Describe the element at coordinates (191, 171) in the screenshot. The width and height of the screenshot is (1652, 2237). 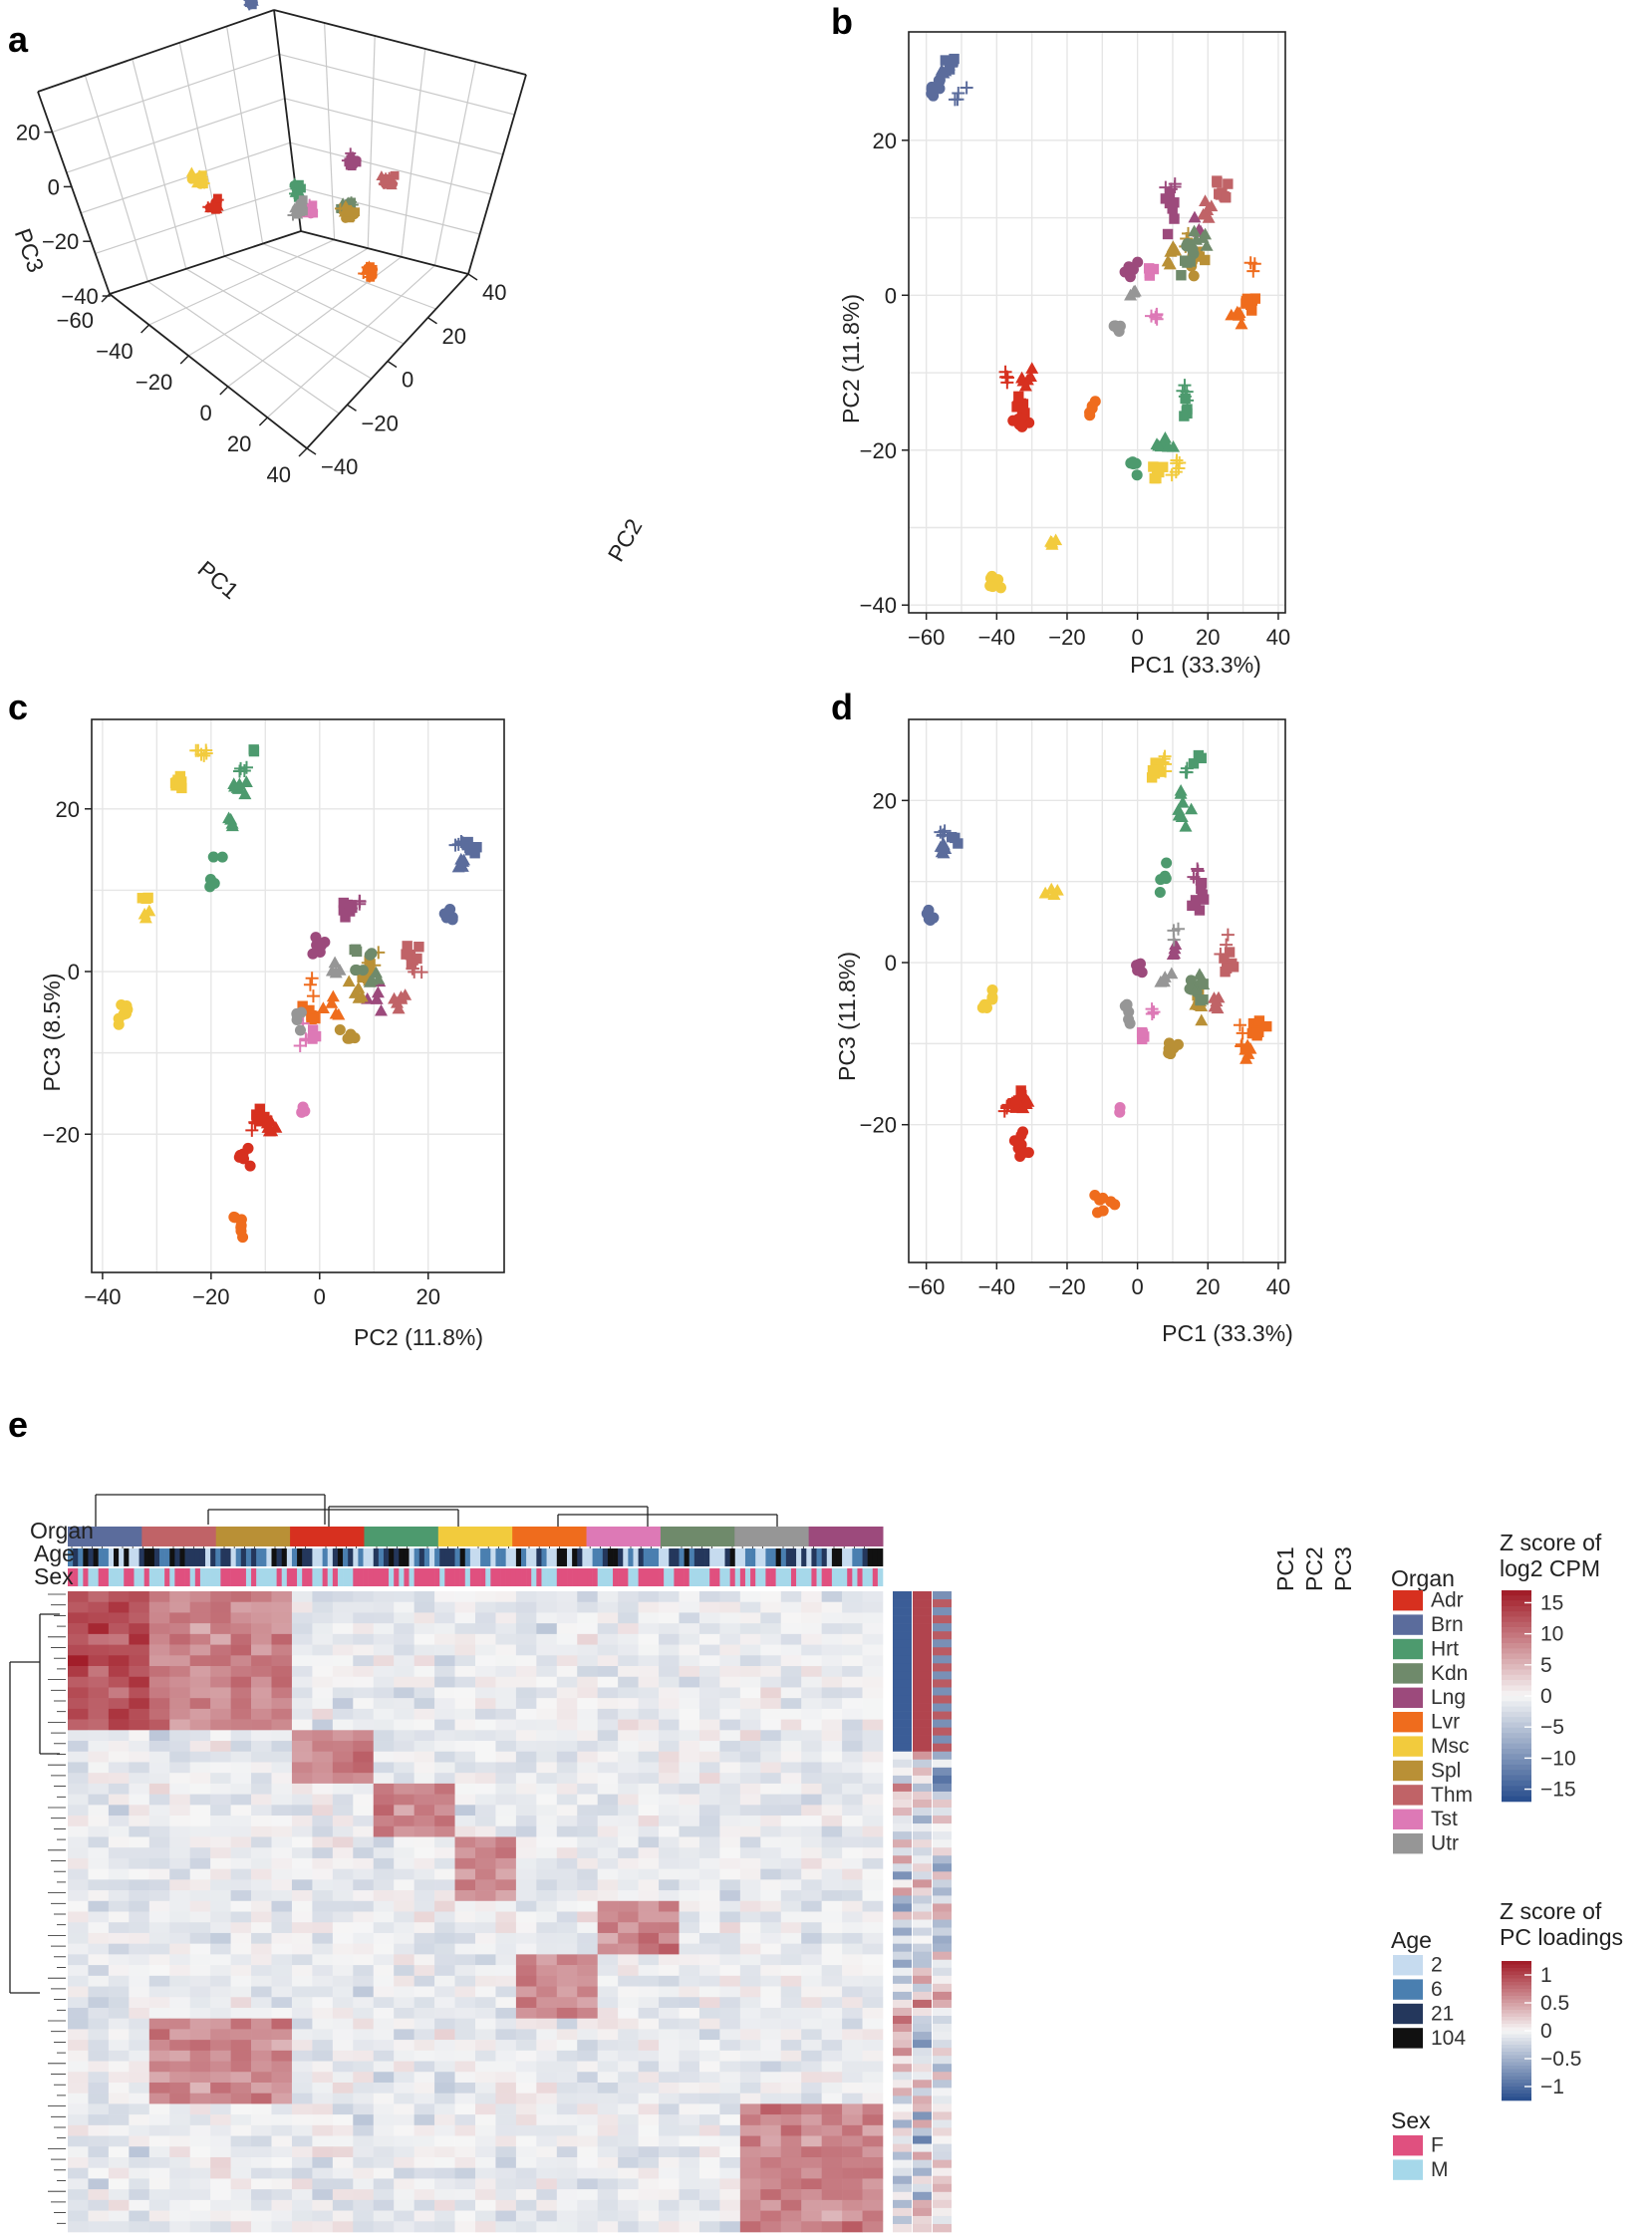
I see `data-point-msc` at that location.